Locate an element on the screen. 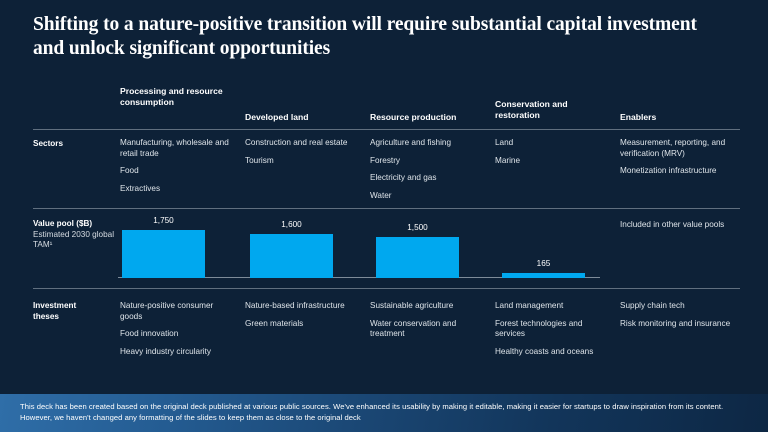 This screenshot has height=432, width=768. bar-developed-land is located at coordinates (291, 256).